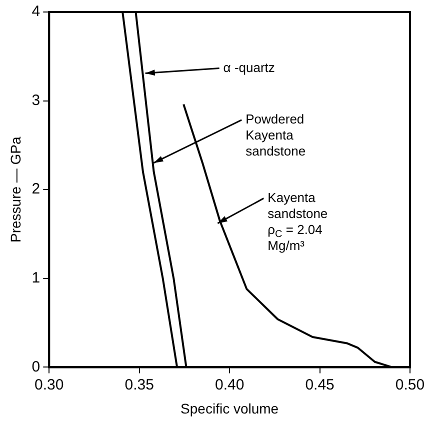 This screenshot has width=432, height=426. I want to click on y-axis-title: Pressure — GPa, so click(15, 189).